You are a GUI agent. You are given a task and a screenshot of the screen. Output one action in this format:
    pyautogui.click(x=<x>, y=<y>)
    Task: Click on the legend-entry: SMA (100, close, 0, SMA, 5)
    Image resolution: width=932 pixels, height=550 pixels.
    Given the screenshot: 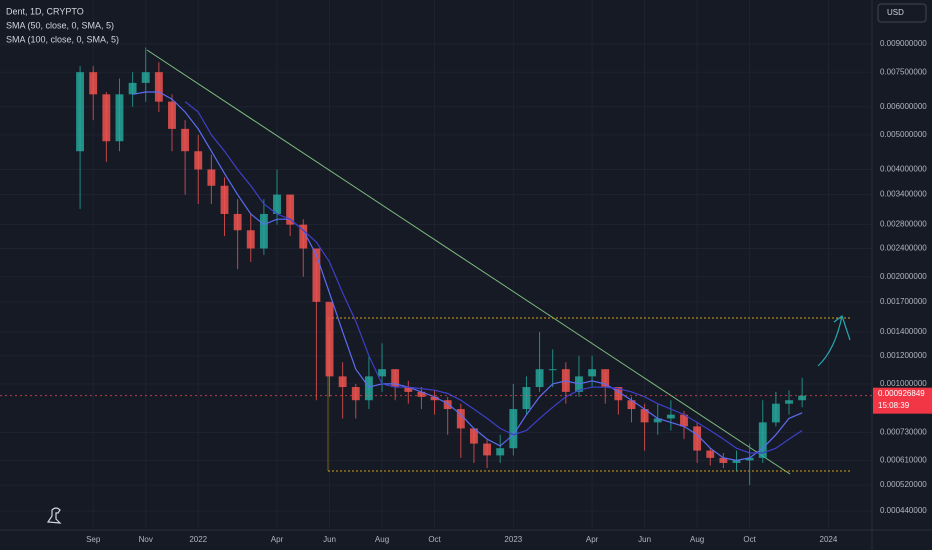 What is the action you would take?
    pyautogui.click(x=62, y=39)
    